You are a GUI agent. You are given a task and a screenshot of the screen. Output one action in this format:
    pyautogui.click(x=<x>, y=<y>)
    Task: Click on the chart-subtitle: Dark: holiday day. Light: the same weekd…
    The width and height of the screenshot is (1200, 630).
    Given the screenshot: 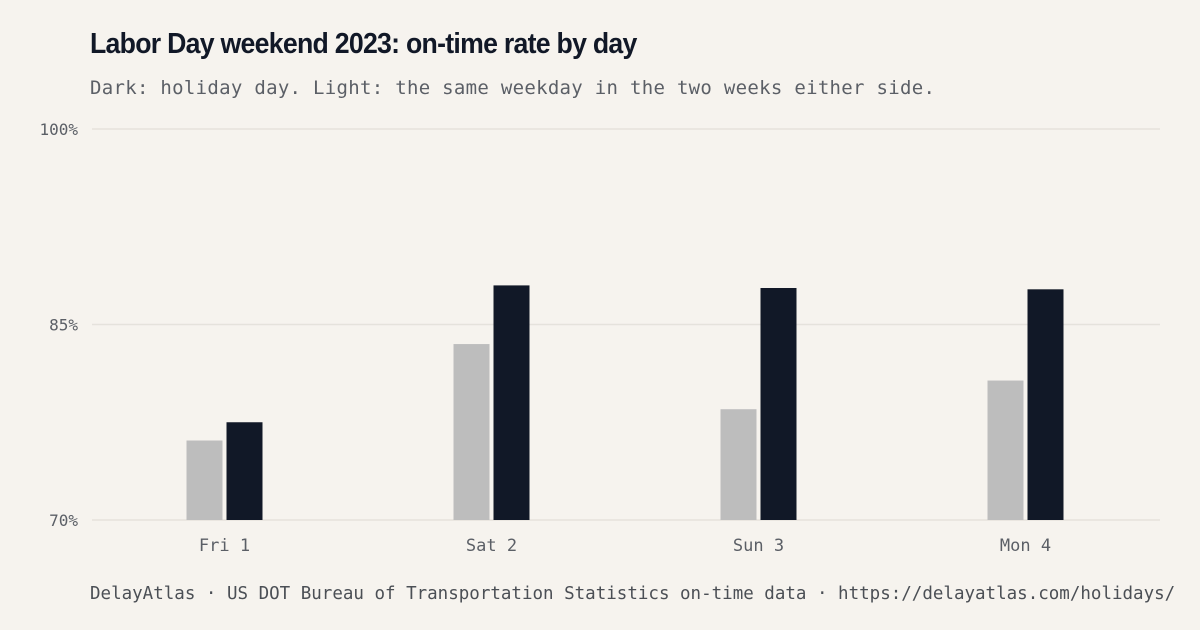 What is the action you would take?
    pyautogui.click(x=513, y=88)
    